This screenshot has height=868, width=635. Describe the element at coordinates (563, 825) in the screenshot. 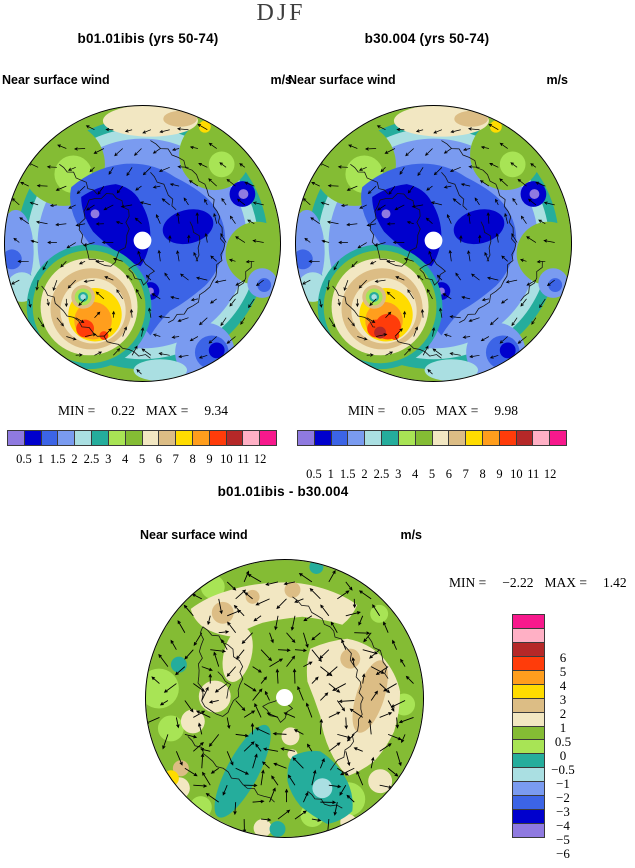

I see `colorbar-tick-label: −4` at that location.